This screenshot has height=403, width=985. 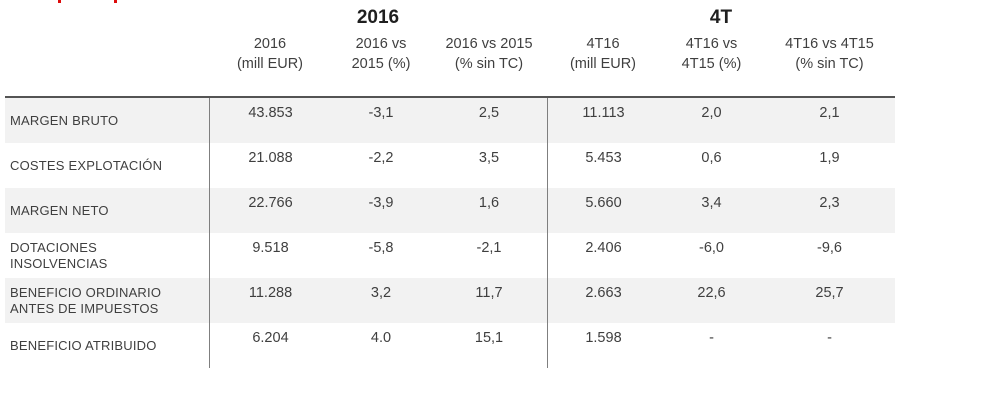 I want to click on column-header-line: 4T16, so click(x=603, y=44).